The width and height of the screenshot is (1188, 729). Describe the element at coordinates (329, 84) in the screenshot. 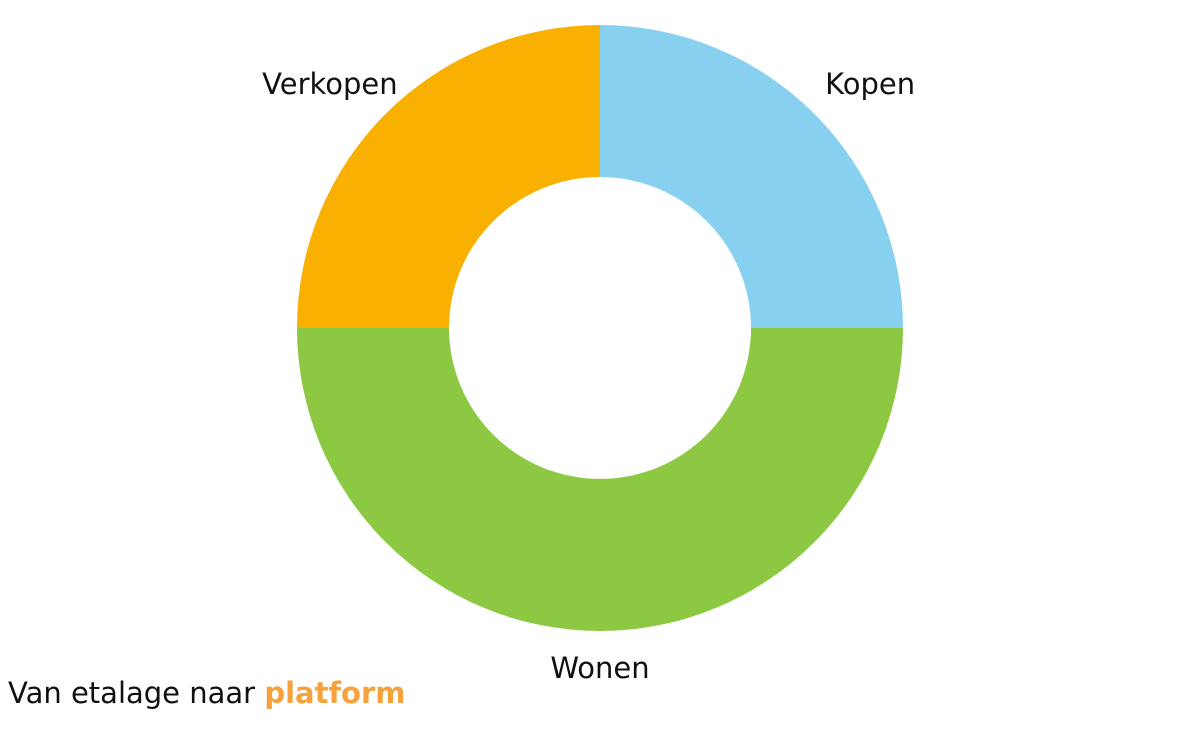

I see `segment-label: Verkopen` at that location.